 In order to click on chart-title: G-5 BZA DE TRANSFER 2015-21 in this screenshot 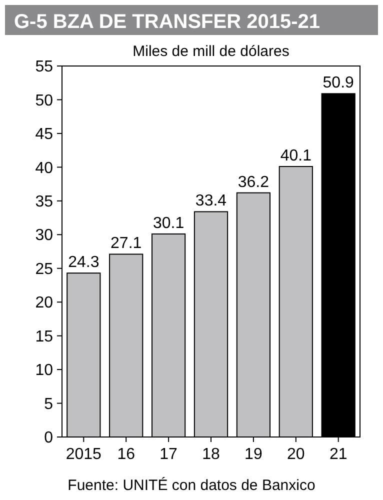, I will do `click(167, 22)`.